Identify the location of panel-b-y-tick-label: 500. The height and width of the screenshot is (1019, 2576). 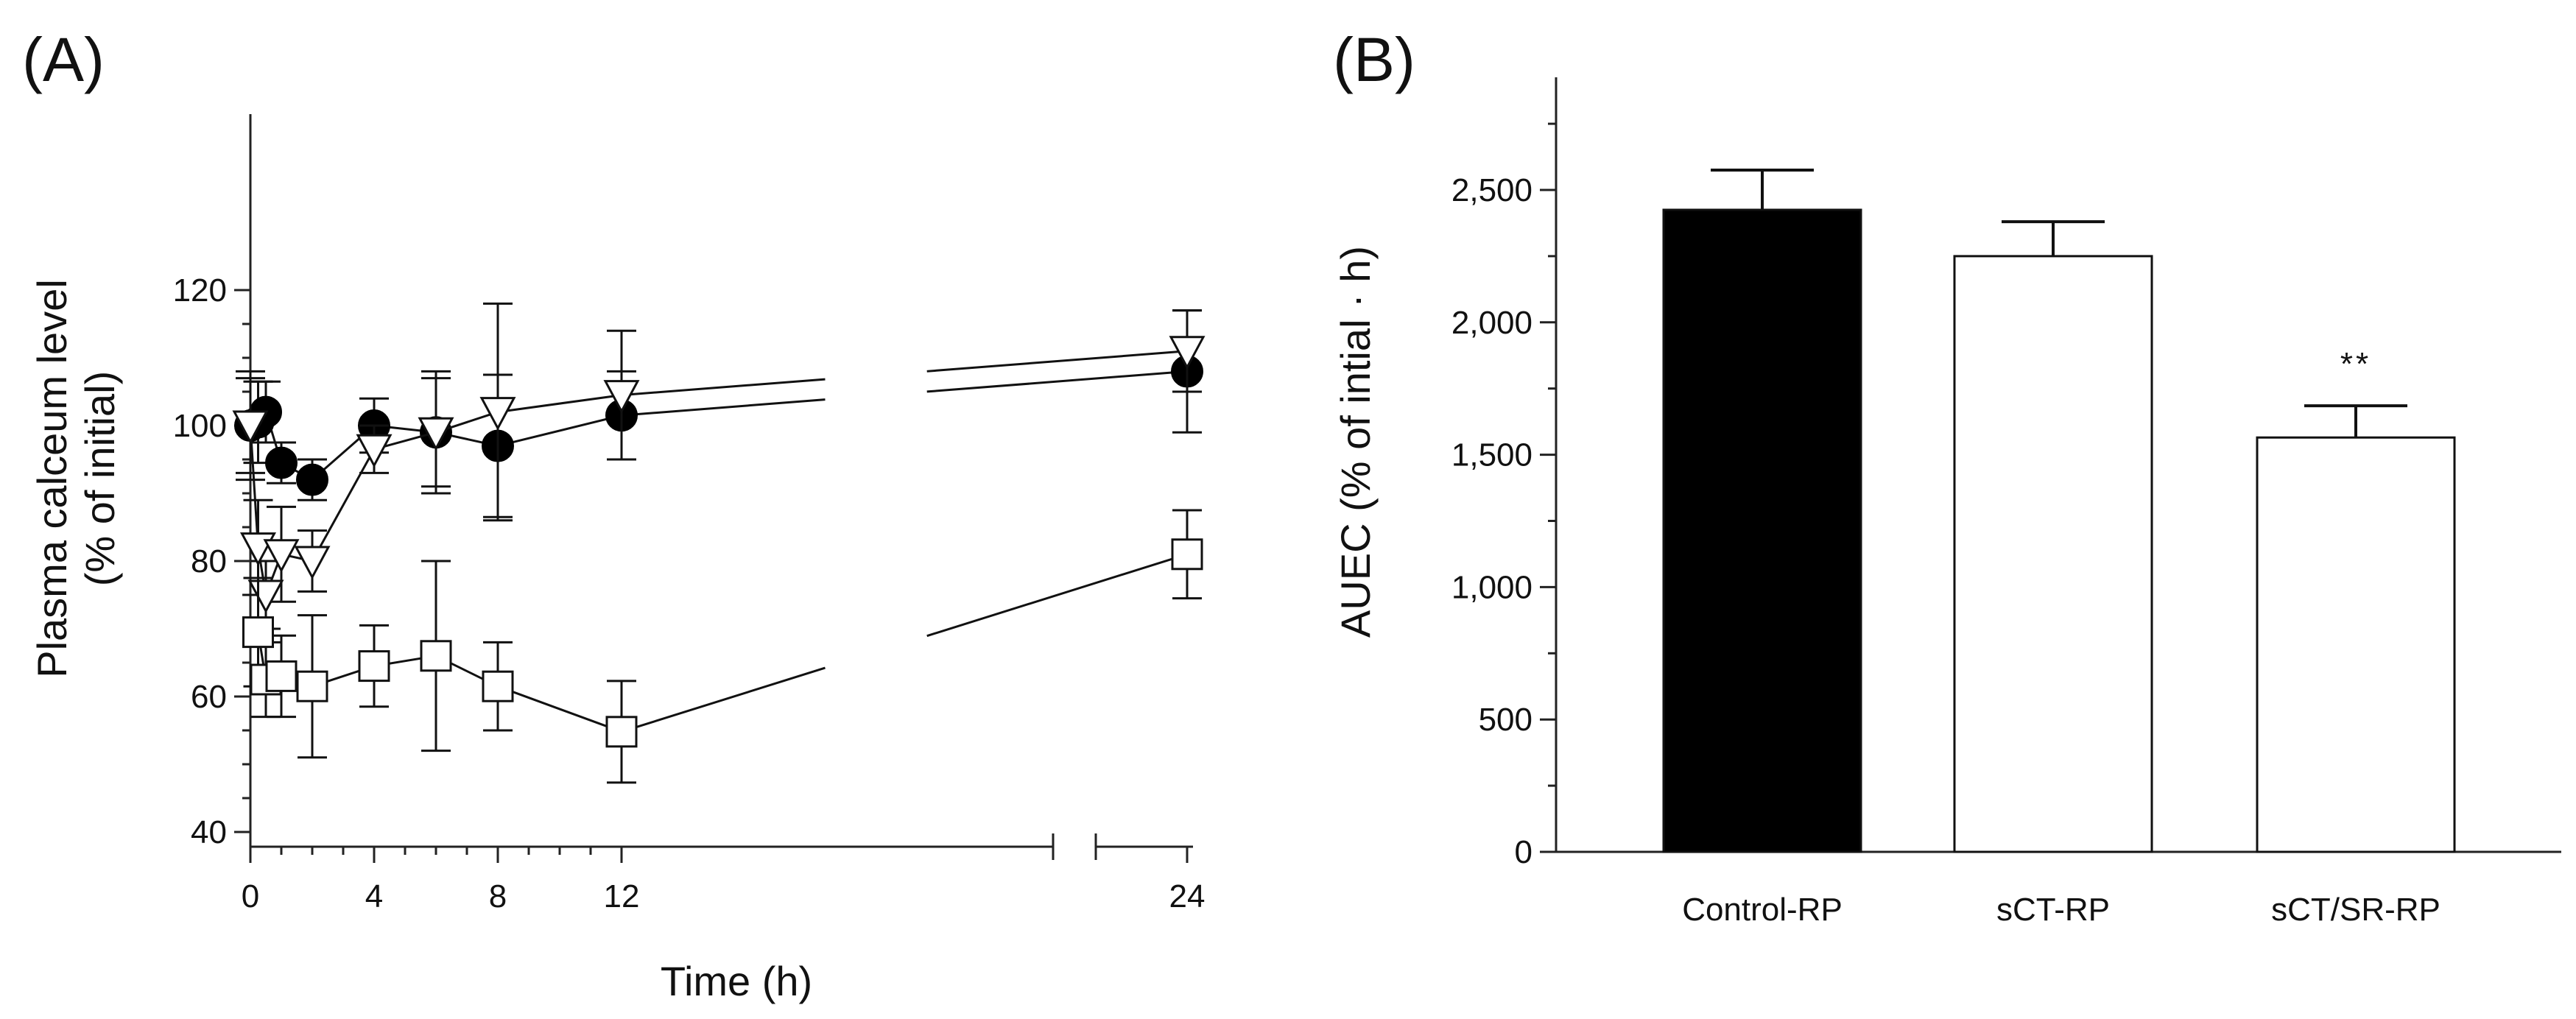
(1505, 720).